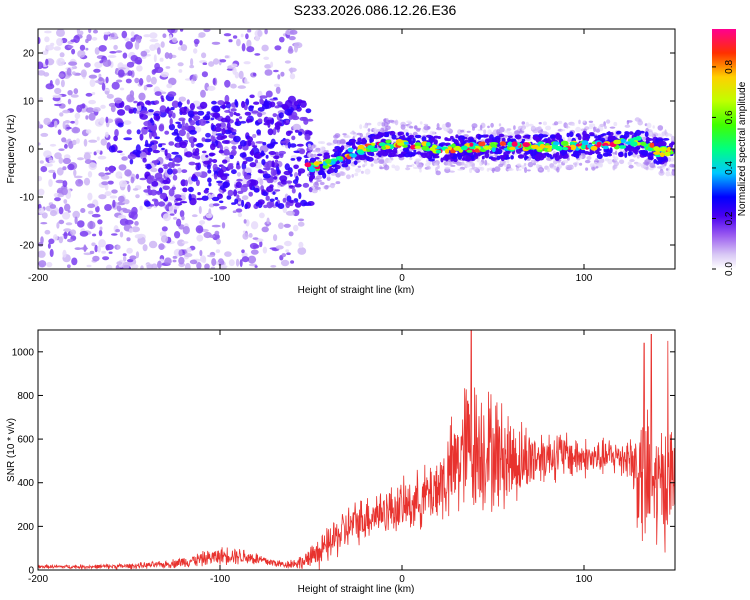  I want to click on y-tick-label: 10, so click(29, 102).